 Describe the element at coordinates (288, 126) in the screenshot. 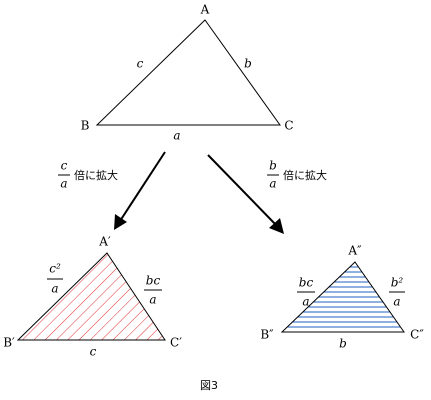

I see `vertex-label: C` at that location.